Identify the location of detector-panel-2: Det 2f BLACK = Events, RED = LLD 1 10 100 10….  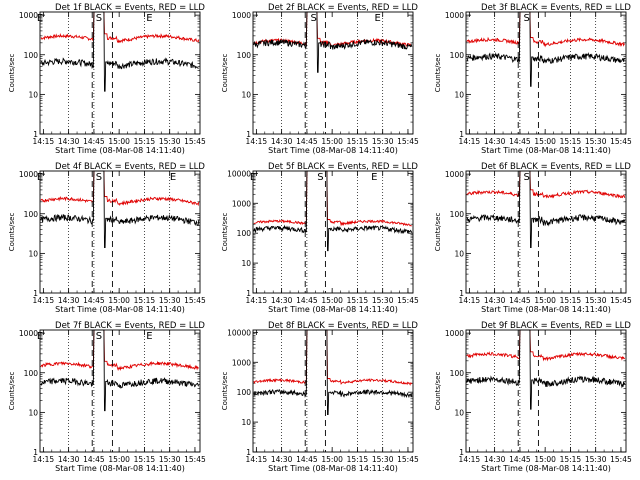
(320, 79).